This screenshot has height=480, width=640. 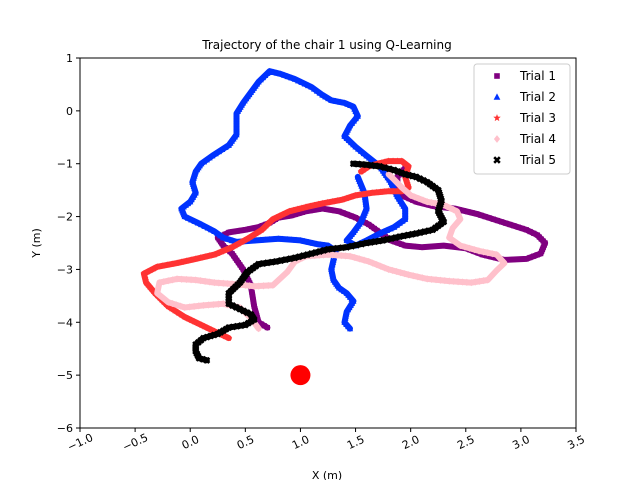 What do you see at coordinates (326, 441) in the screenshot?
I see `x-axis: −1.0 −0.5 0.0 0.5 1.0 1.5 2.0 2.5 3.0 3.5` at bounding box center [326, 441].